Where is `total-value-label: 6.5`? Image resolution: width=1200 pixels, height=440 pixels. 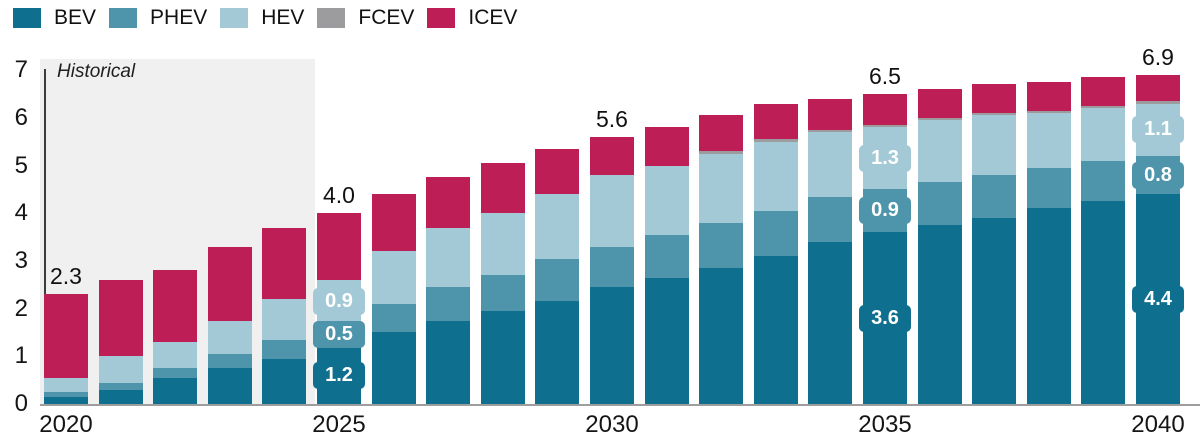 total-value-label: 6.5 is located at coordinates (885, 75).